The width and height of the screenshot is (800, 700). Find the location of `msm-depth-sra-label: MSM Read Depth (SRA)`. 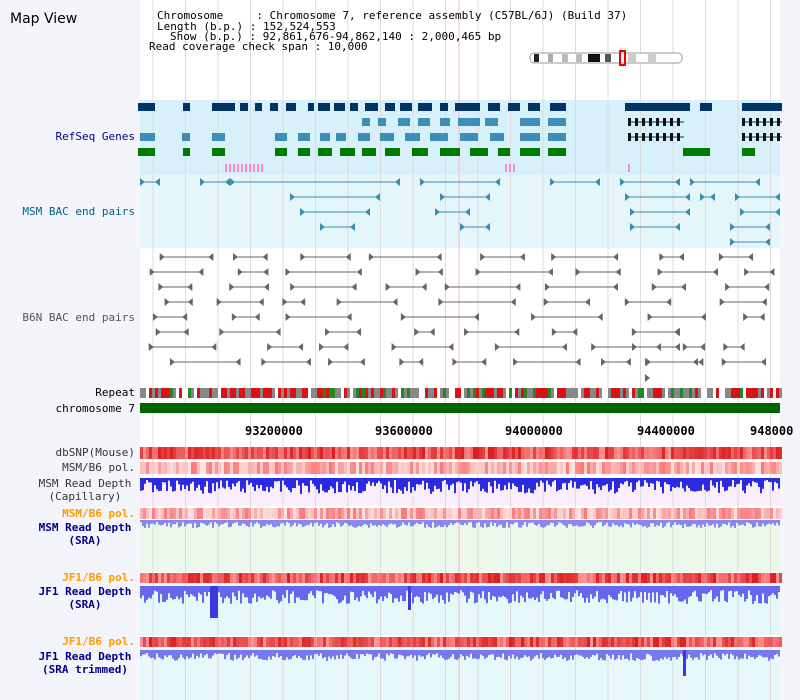

msm-depth-sra-label: MSM Read Depth (SRA) is located at coordinates (85, 534).